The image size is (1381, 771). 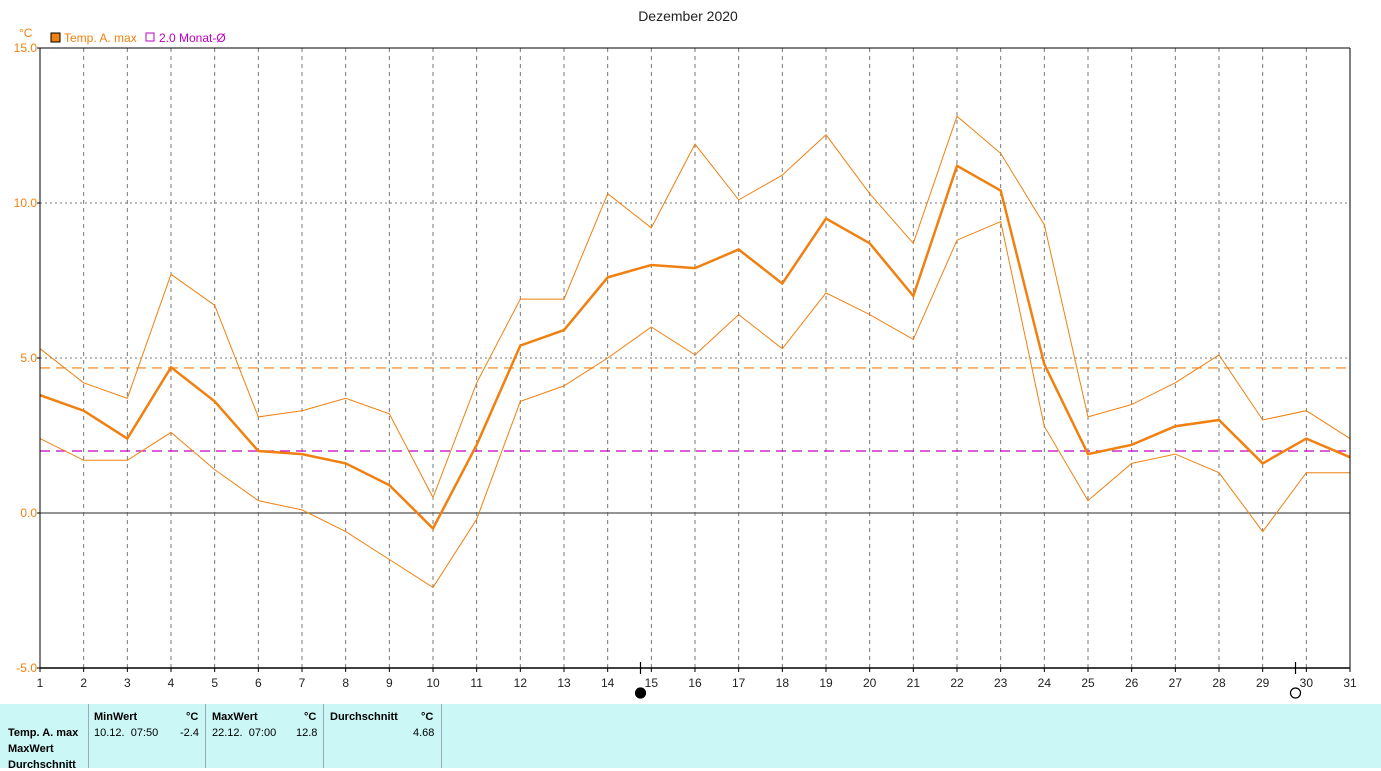 What do you see at coordinates (739, 683) in the screenshot?
I see `x-tick-label: 17` at bounding box center [739, 683].